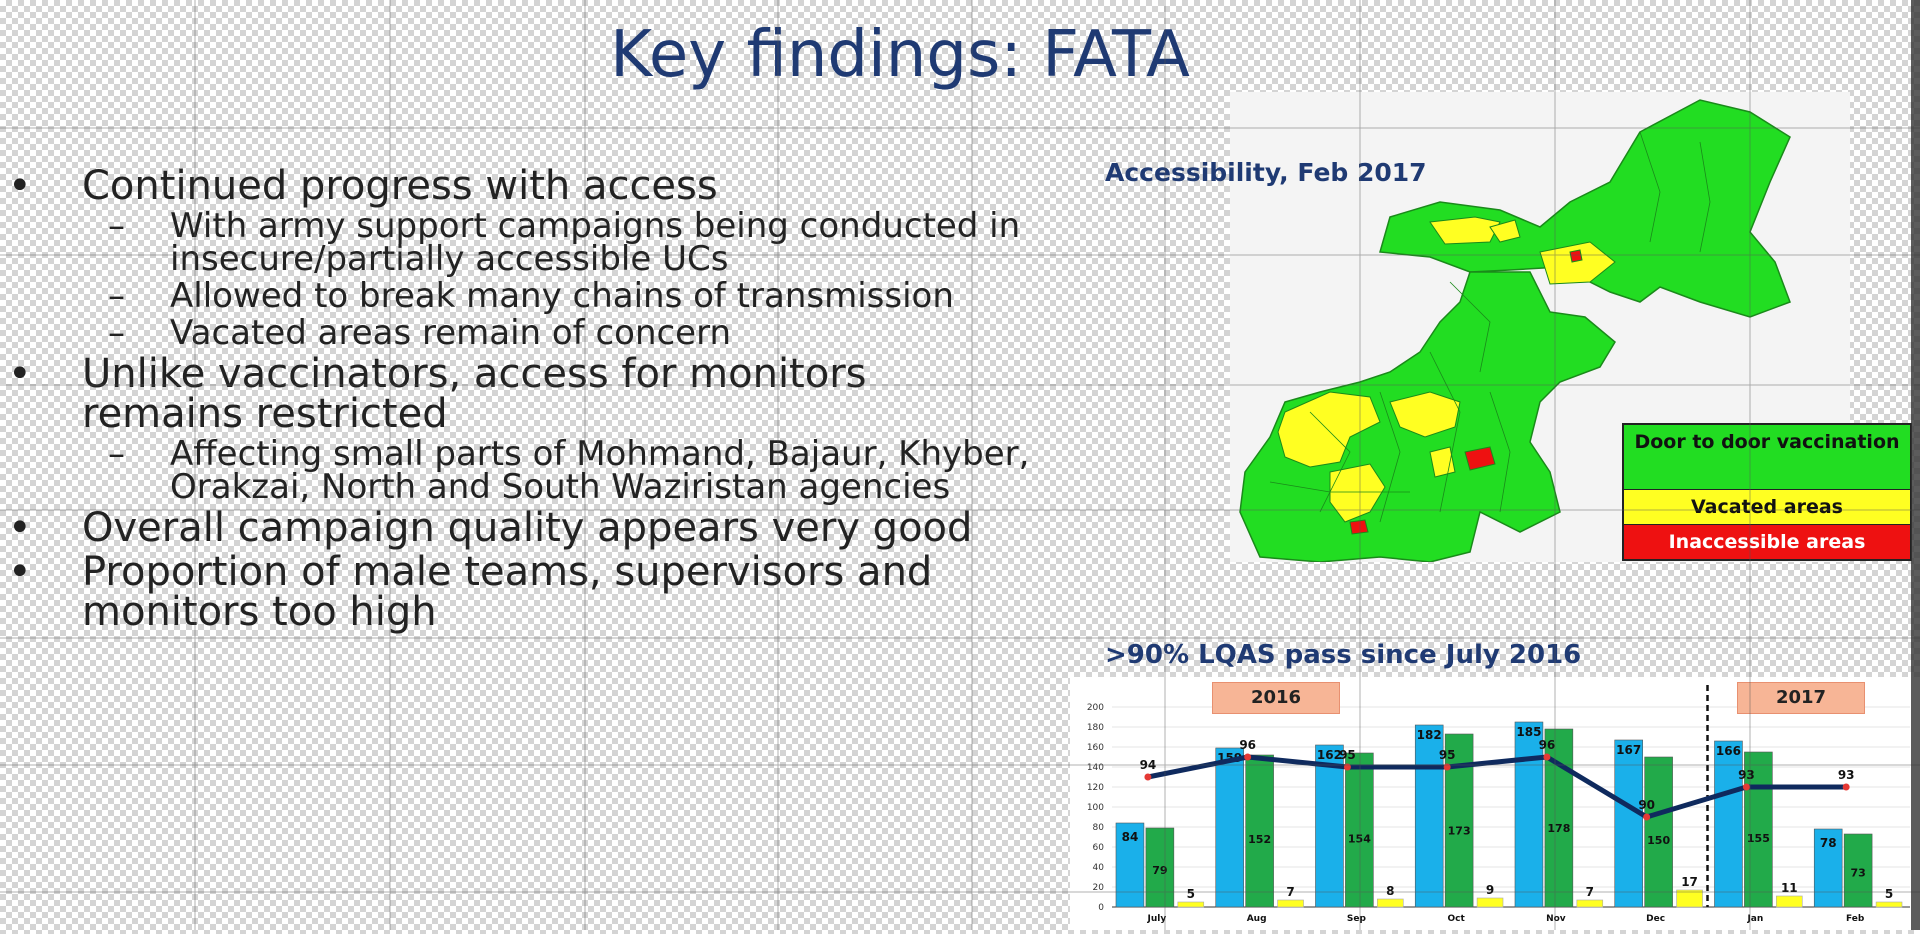 The width and height of the screenshot is (1920, 934). I want to click on map-title: Accessibility, Feb 2017, so click(1266, 172).